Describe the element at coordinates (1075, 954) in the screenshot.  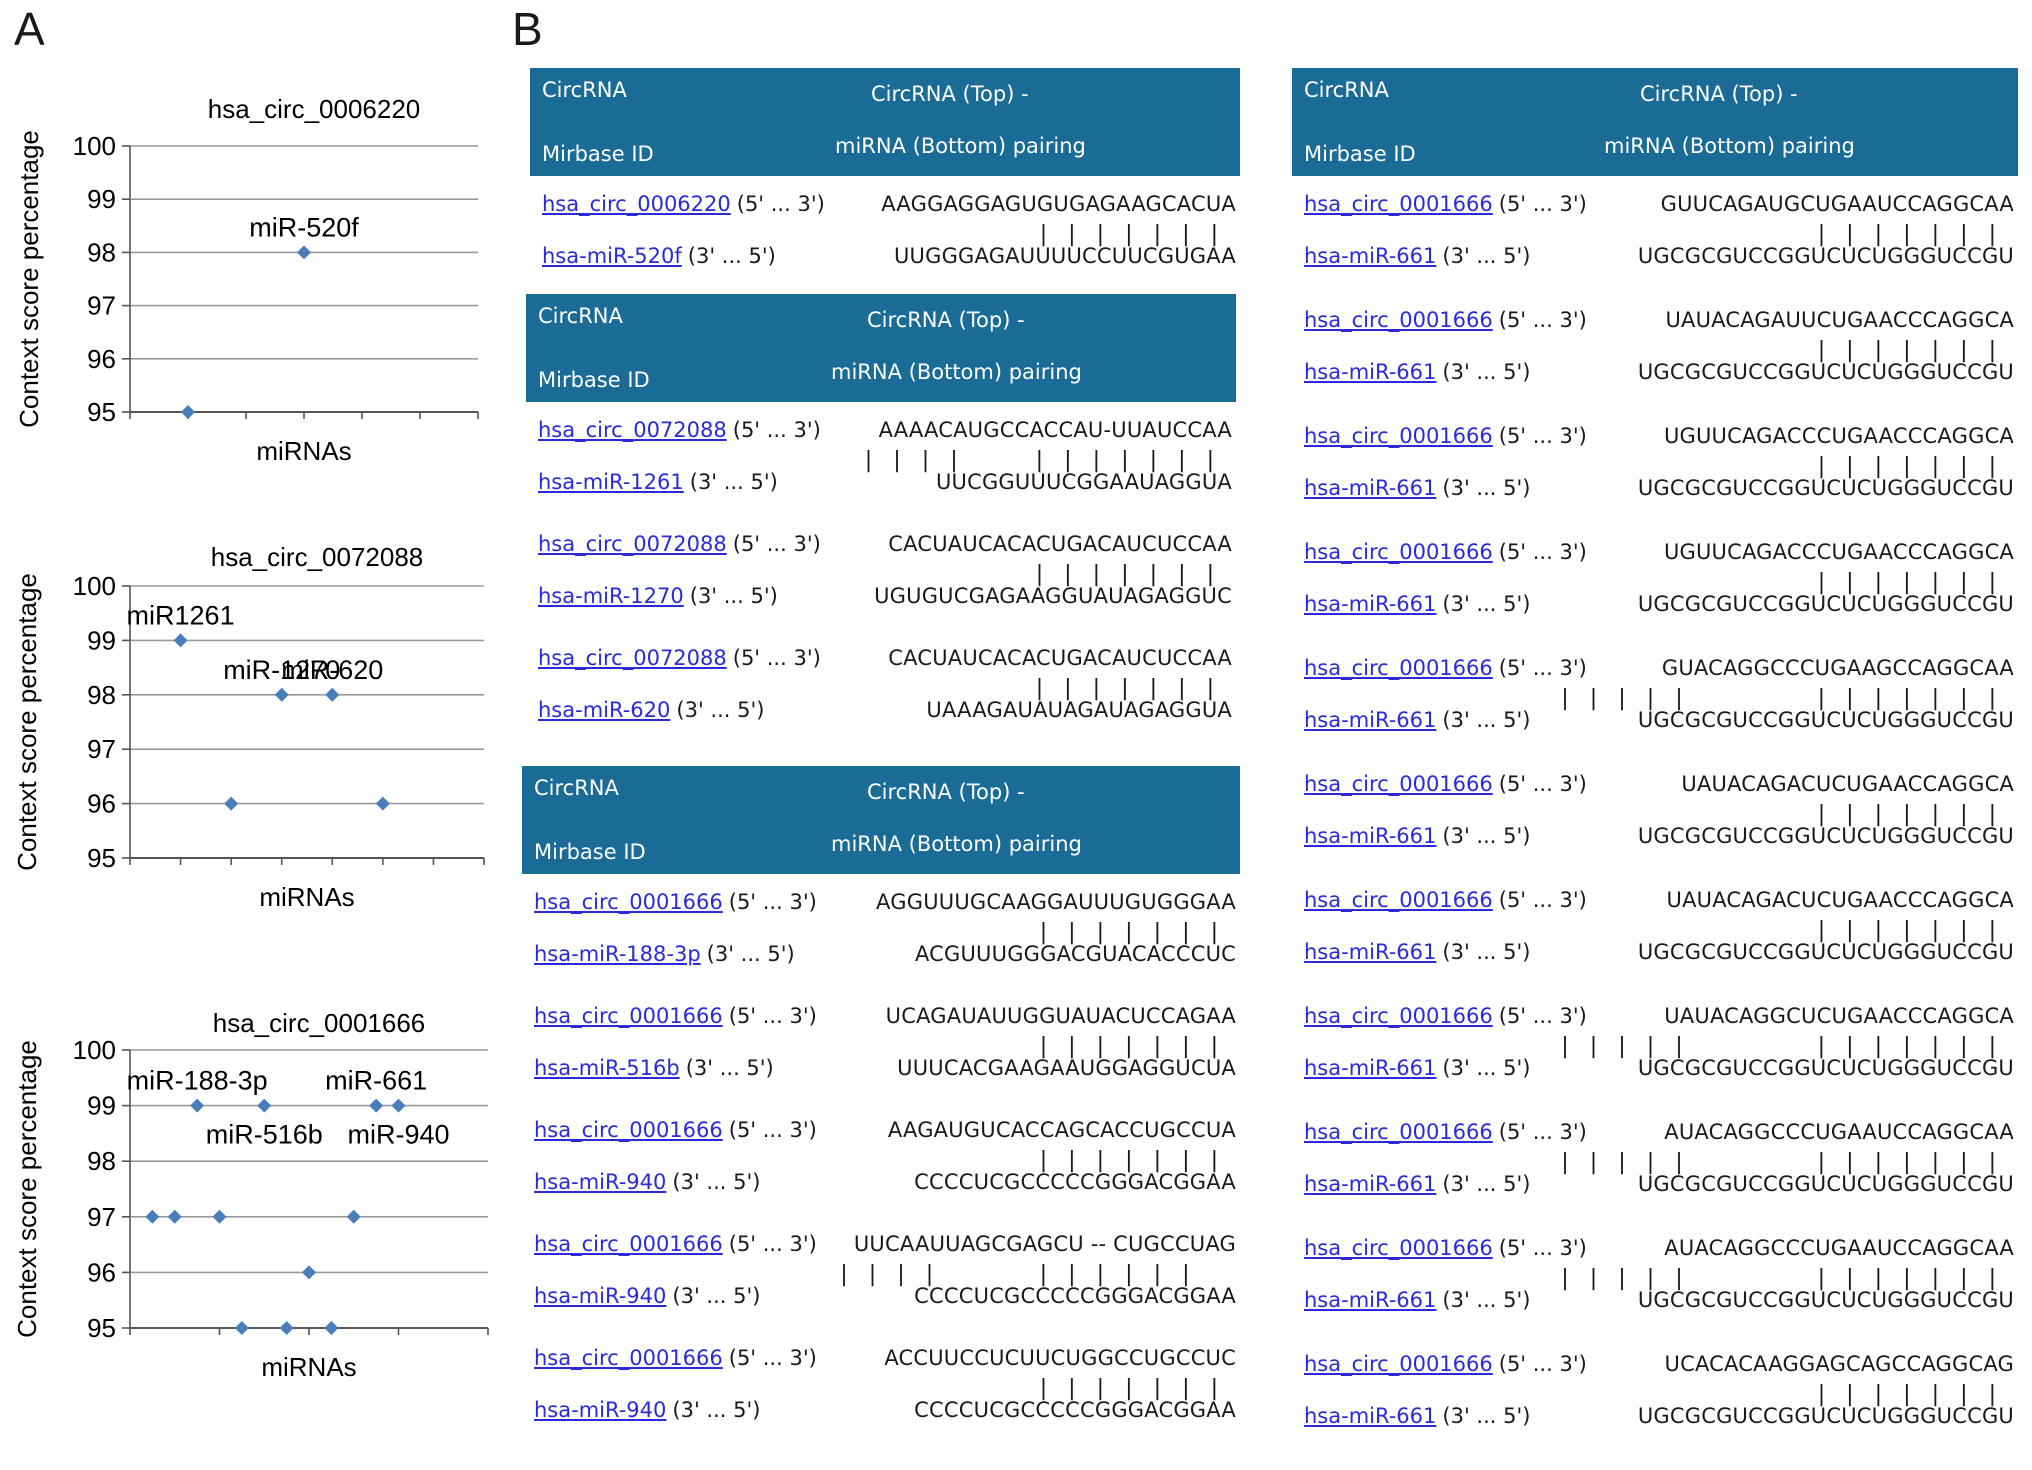
I see `mirna-sequence: ACGUUUGGGACGUACACCCUC` at that location.